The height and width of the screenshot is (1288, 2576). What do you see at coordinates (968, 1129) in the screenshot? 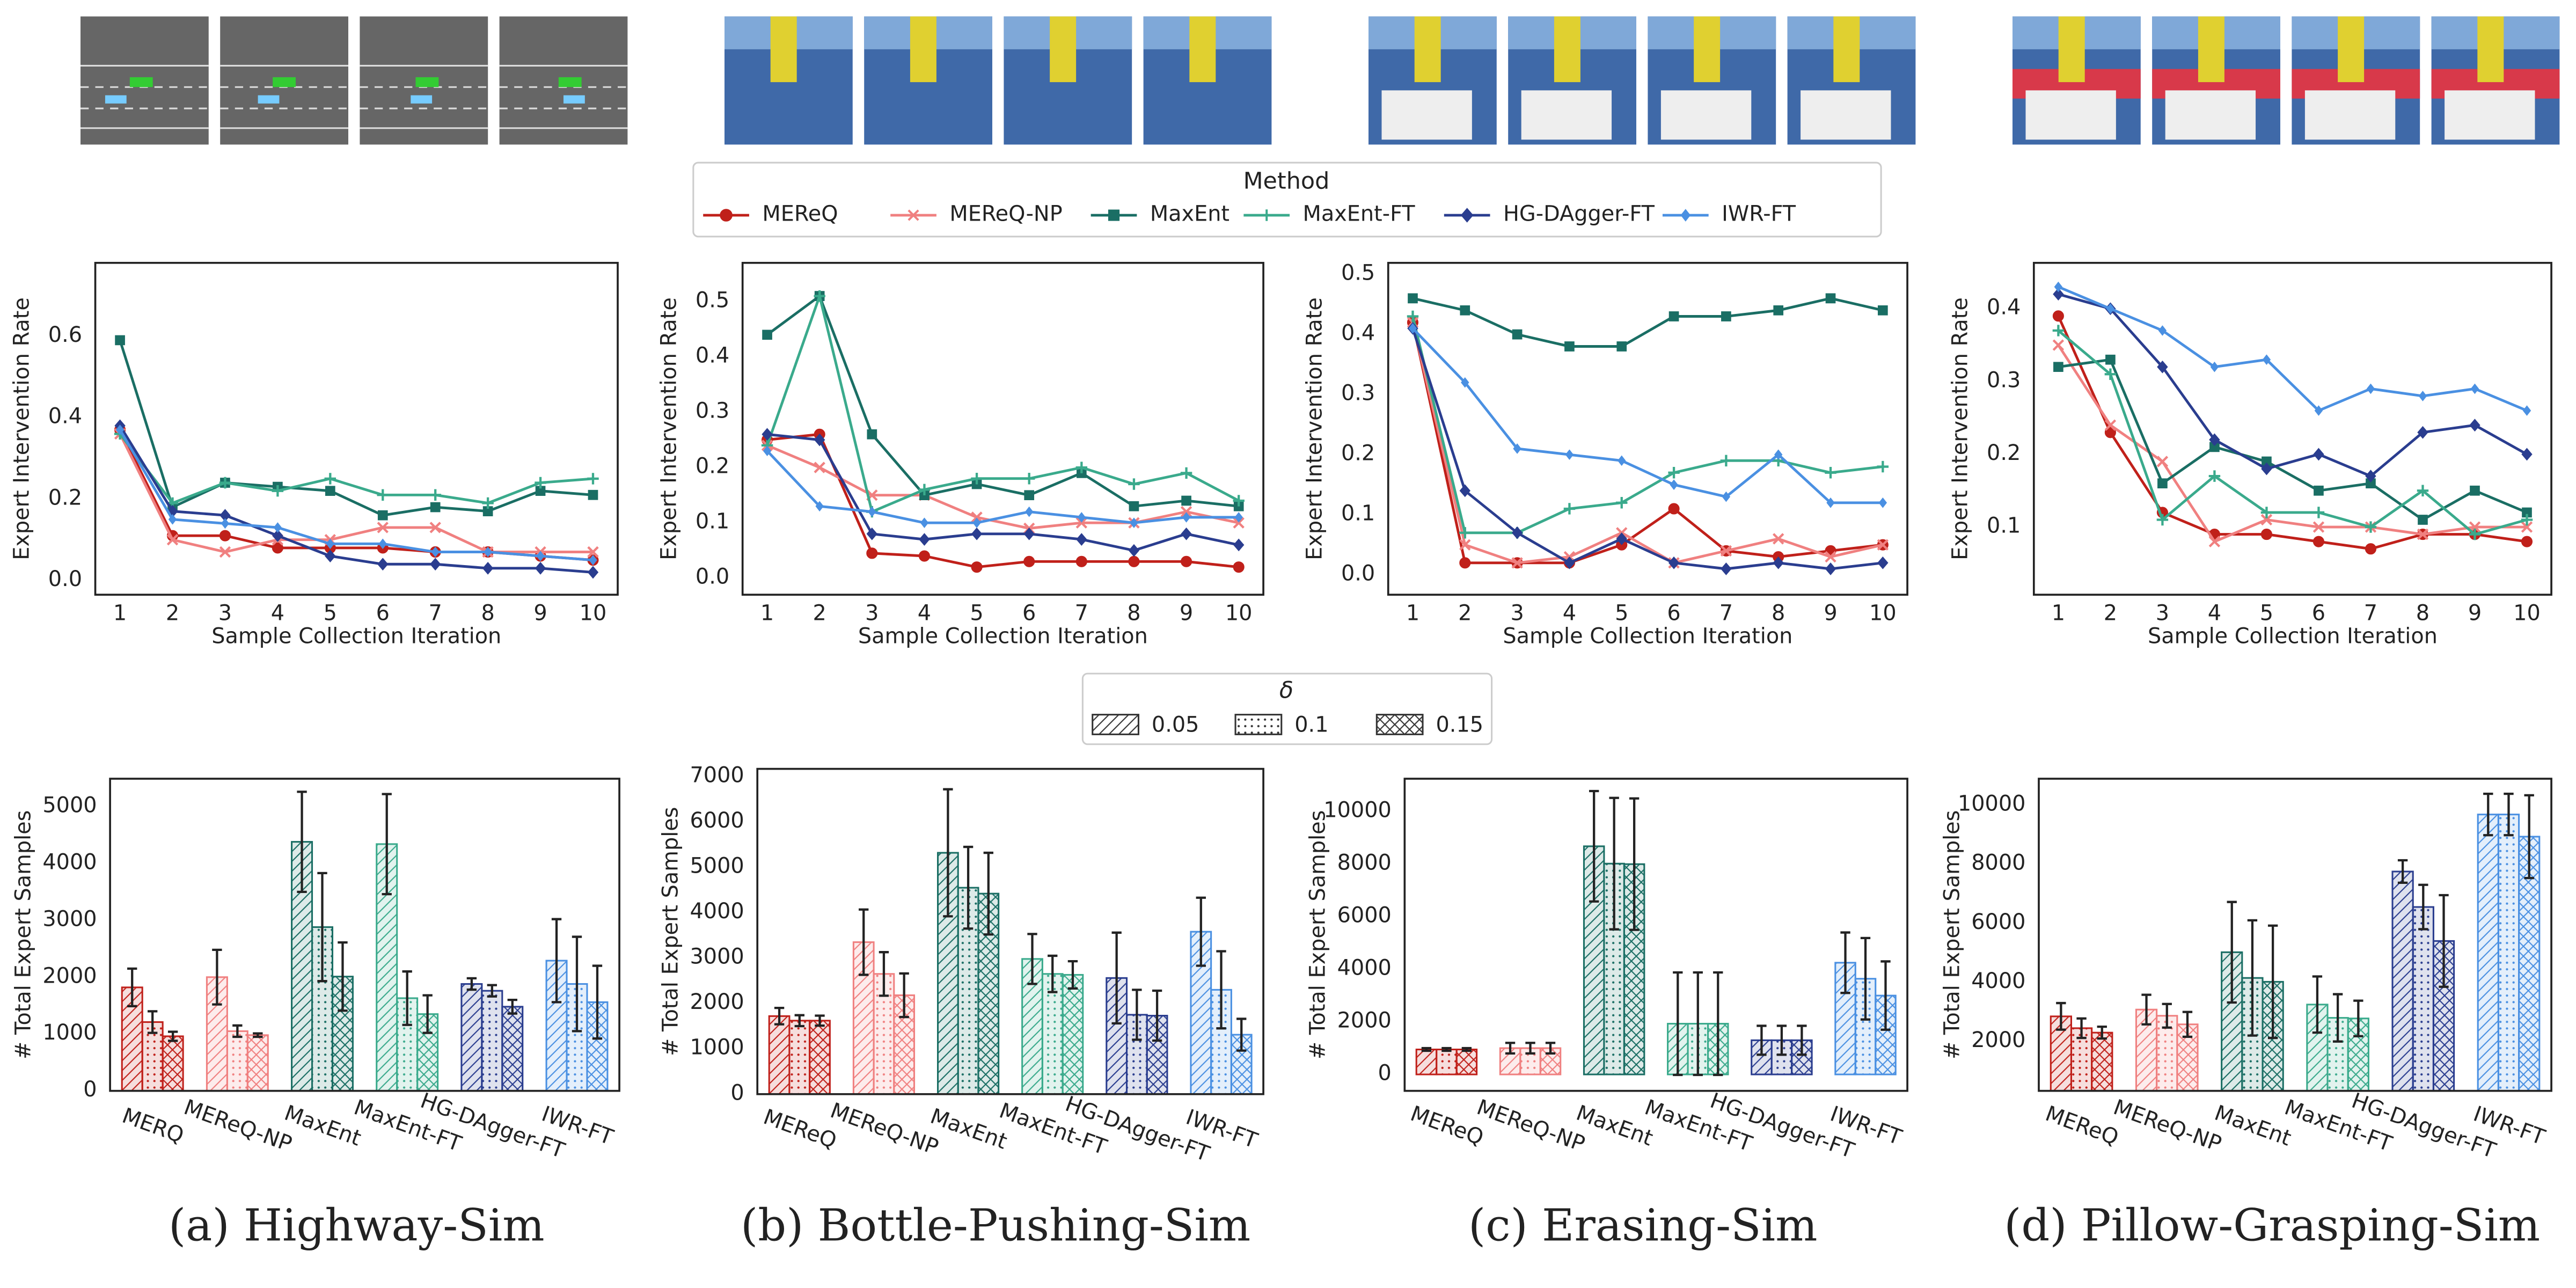
I see `x-tick-label: MaxEnt` at bounding box center [968, 1129].